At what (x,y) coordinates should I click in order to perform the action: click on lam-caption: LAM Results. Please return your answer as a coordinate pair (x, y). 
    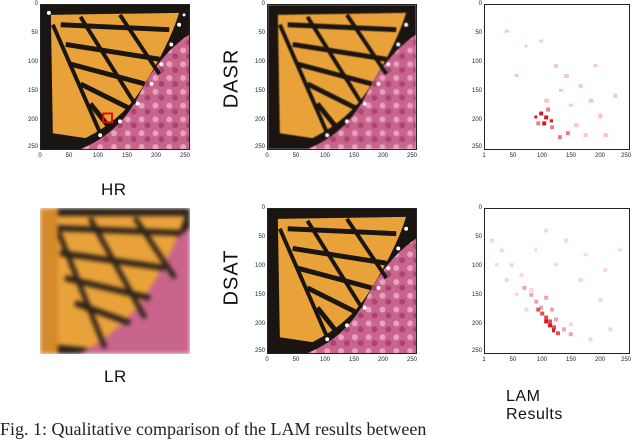
    Looking at the image, I should click on (534, 405).